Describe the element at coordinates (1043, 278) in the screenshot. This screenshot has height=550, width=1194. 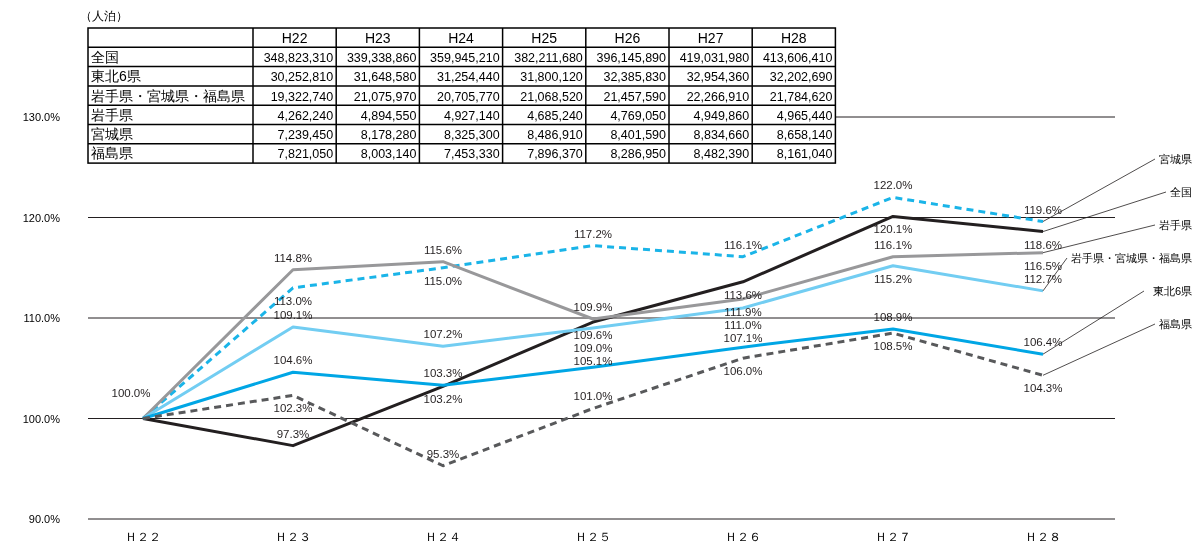
I see `data-label: 112.7%` at that location.